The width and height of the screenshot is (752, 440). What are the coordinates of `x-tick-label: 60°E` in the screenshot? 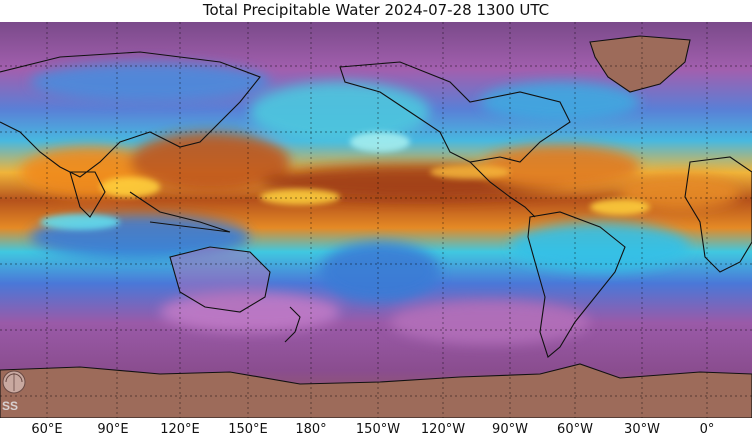 It's located at (47, 429).